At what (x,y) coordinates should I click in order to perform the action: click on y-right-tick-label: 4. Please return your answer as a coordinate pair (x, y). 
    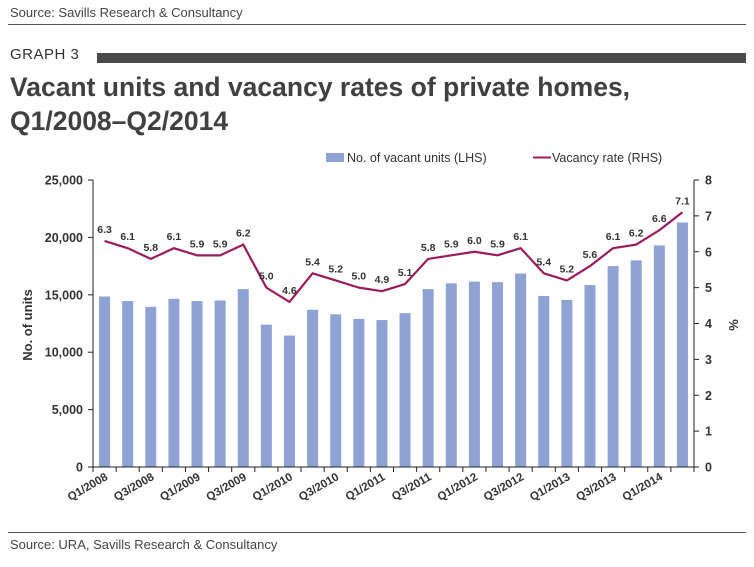
    Looking at the image, I should click on (708, 324).